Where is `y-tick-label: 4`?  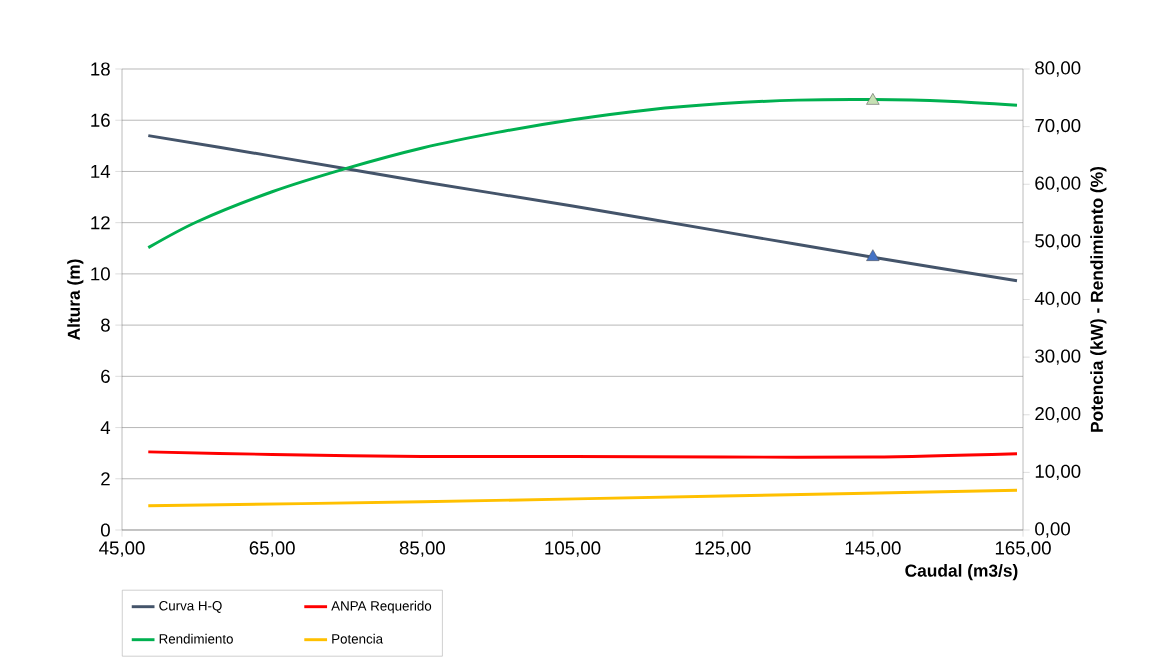 y-tick-label: 4 is located at coordinates (105, 427).